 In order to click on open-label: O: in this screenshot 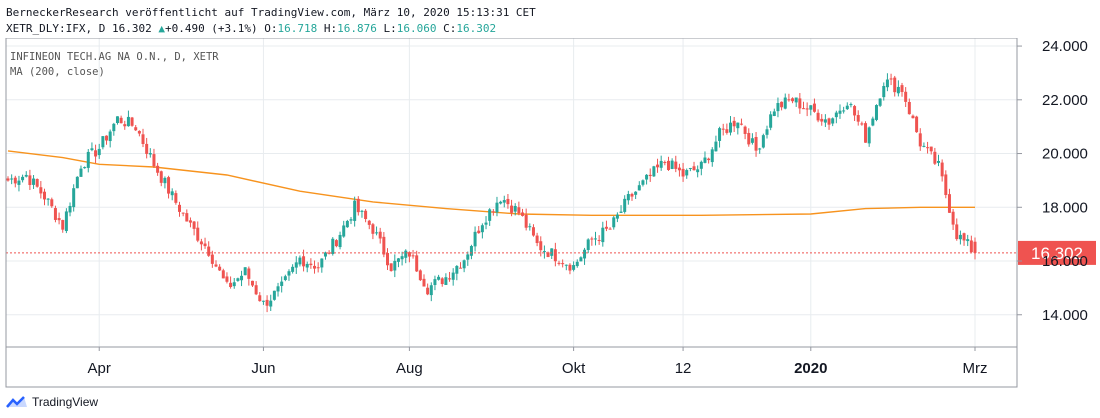, I will do `click(271, 28)`.